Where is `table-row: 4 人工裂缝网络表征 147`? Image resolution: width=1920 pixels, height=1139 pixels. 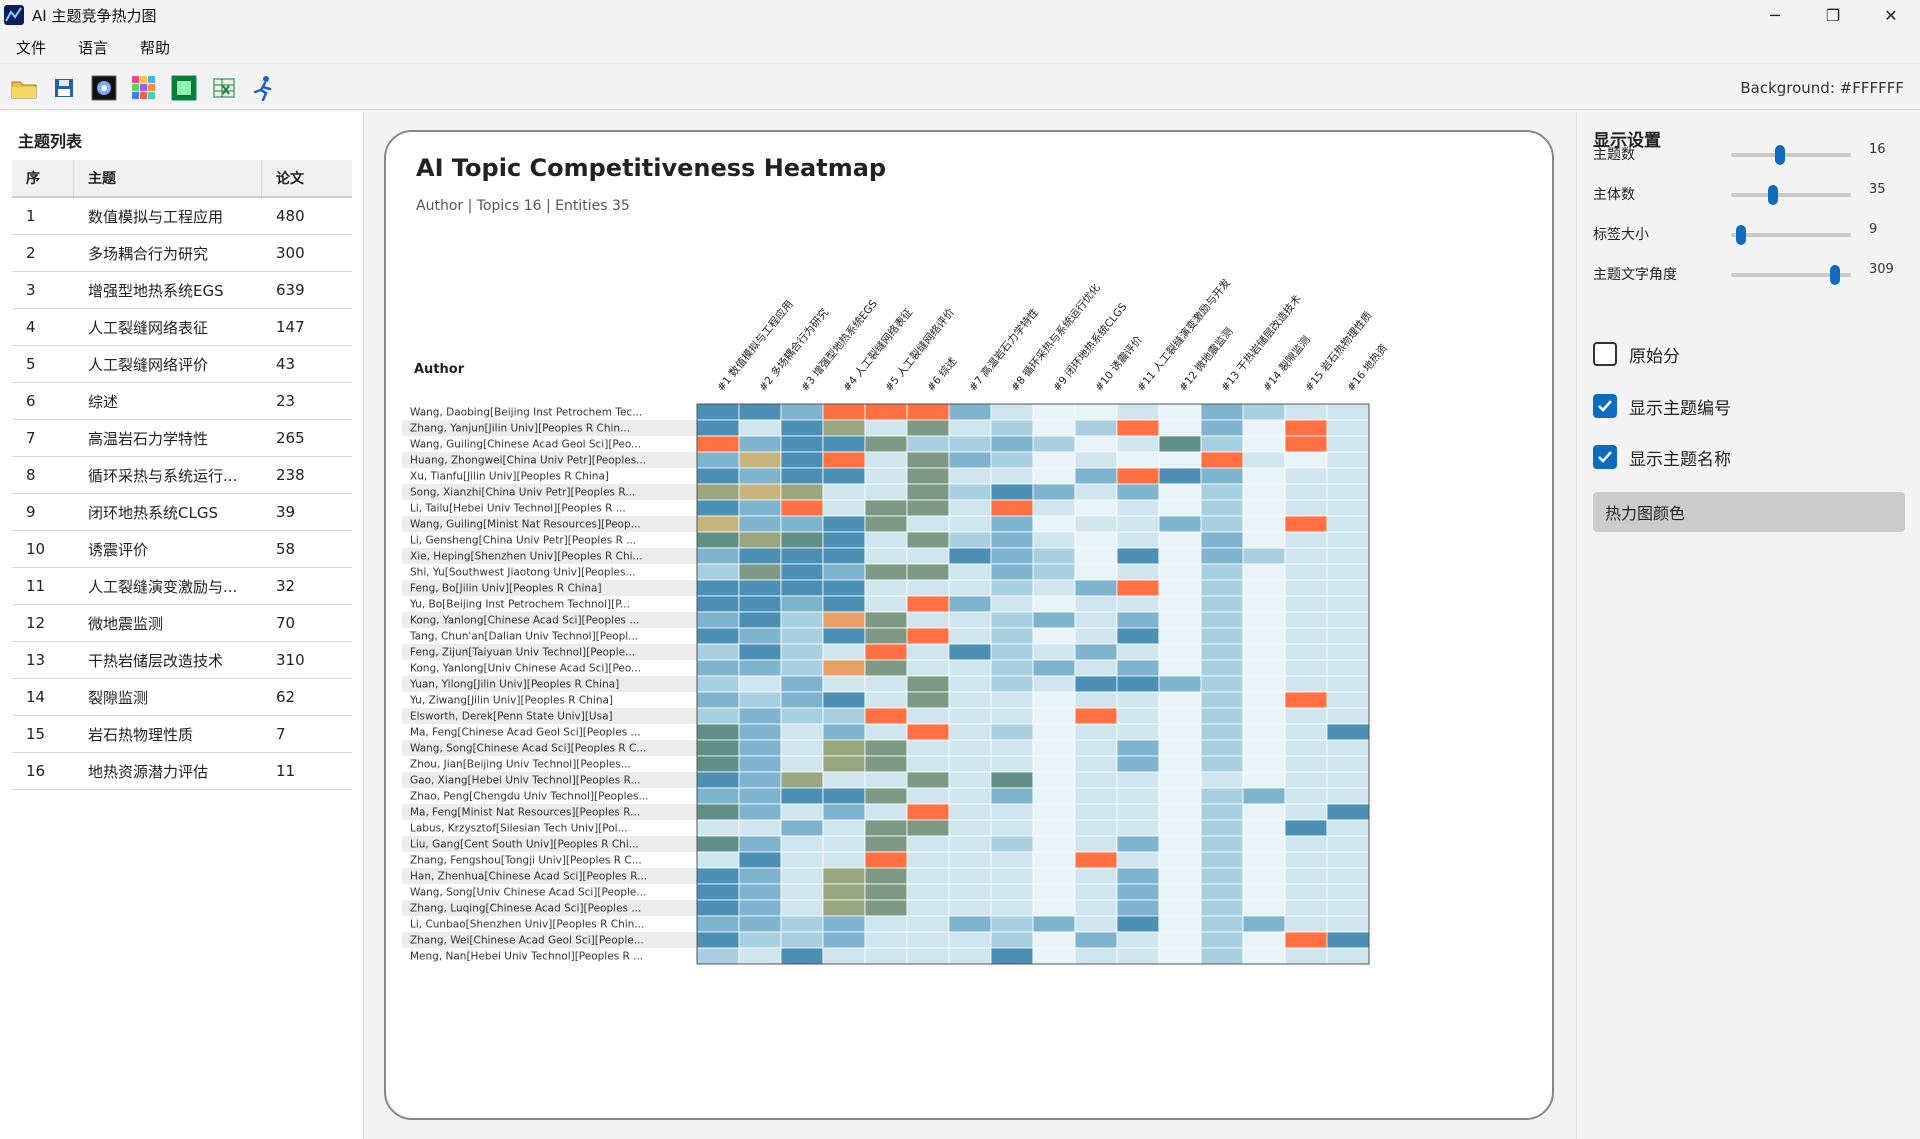
table-row: 4 人工裂缝网络表征 147 is located at coordinates (182, 327).